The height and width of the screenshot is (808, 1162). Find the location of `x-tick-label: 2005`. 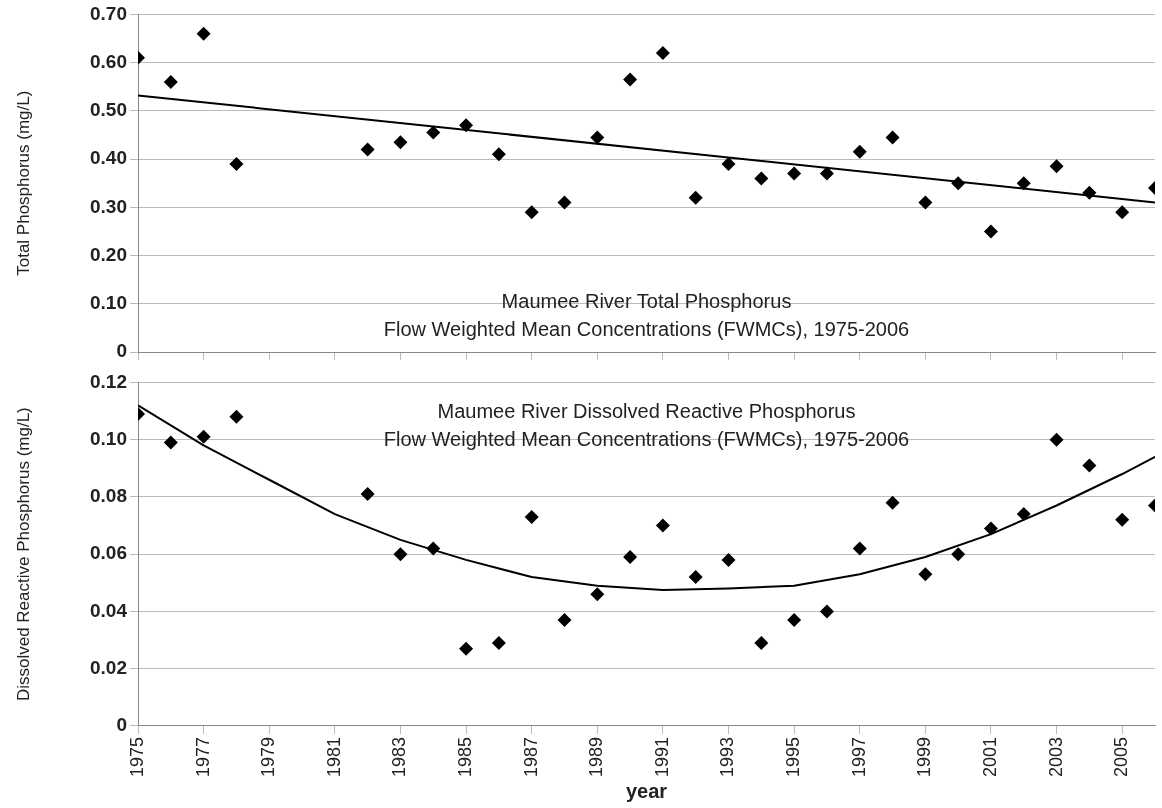

x-tick-label: 2005 is located at coordinates (1121, 756).